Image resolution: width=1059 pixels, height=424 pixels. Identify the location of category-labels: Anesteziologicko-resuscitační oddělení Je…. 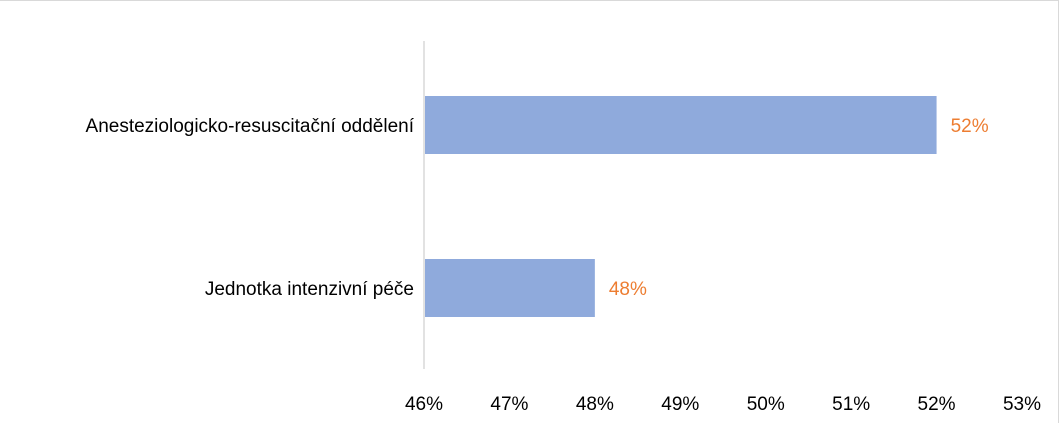
(250, 208).